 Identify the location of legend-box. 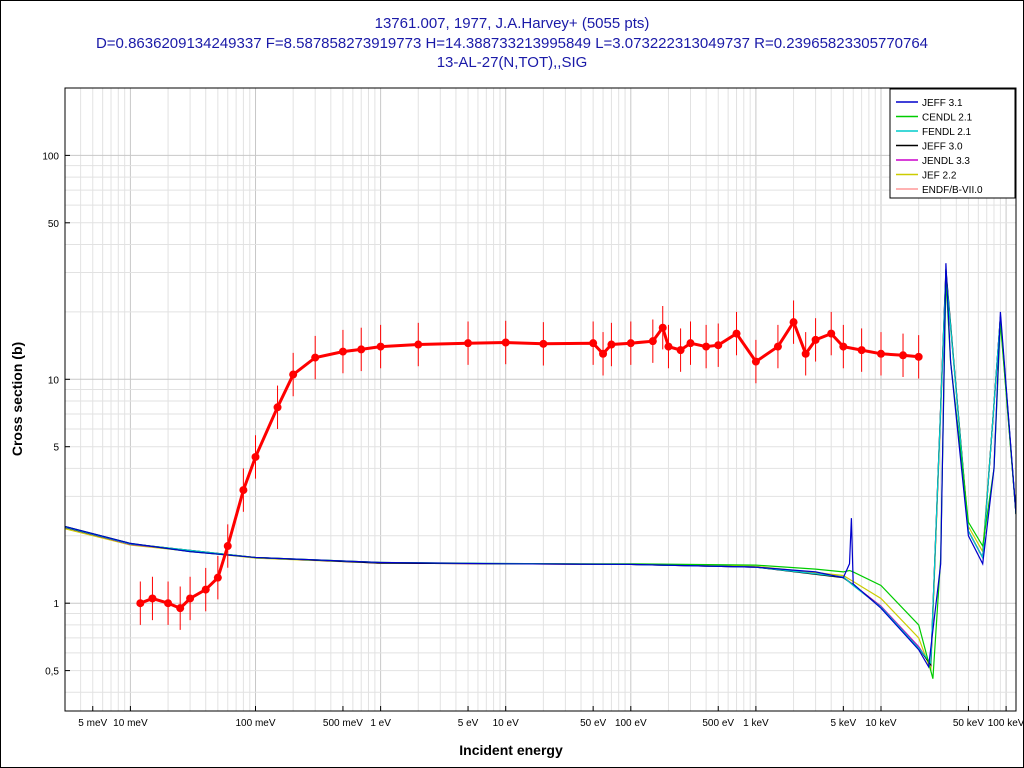
(952, 143).